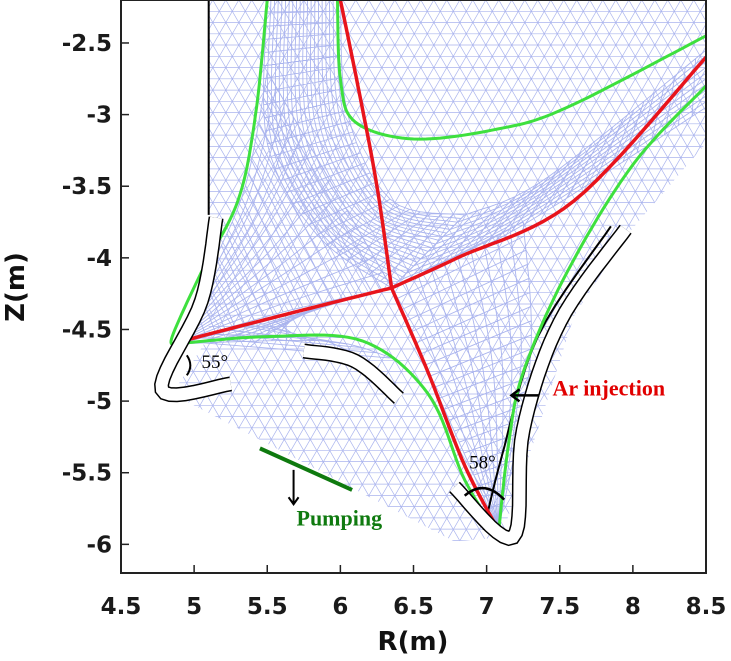 Image resolution: width=731 pixels, height=661 pixels. What do you see at coordinates (366, 145) in the screenshot?
I see `separatrix-upper-leg` at bounding box center [366, 145].